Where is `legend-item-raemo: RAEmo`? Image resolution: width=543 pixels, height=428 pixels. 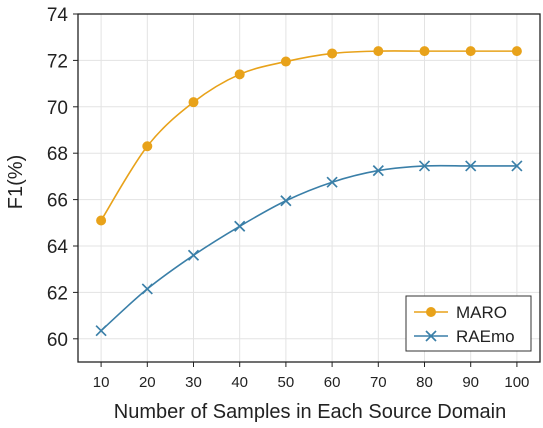
legend-item-raemo: RAEmo is located at coordinates (464, 336).